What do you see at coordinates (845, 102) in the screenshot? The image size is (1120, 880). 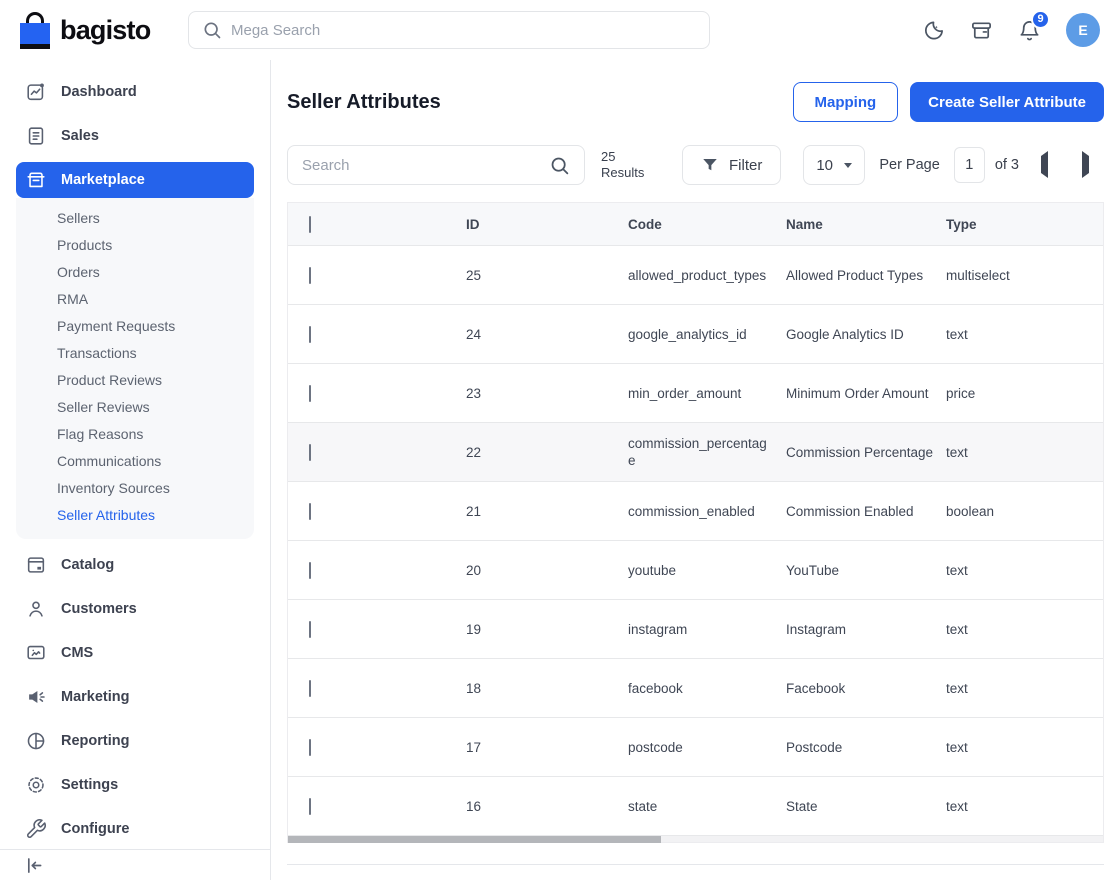 I see `mapping-button: Mapping` at bounding box center [845, 102].